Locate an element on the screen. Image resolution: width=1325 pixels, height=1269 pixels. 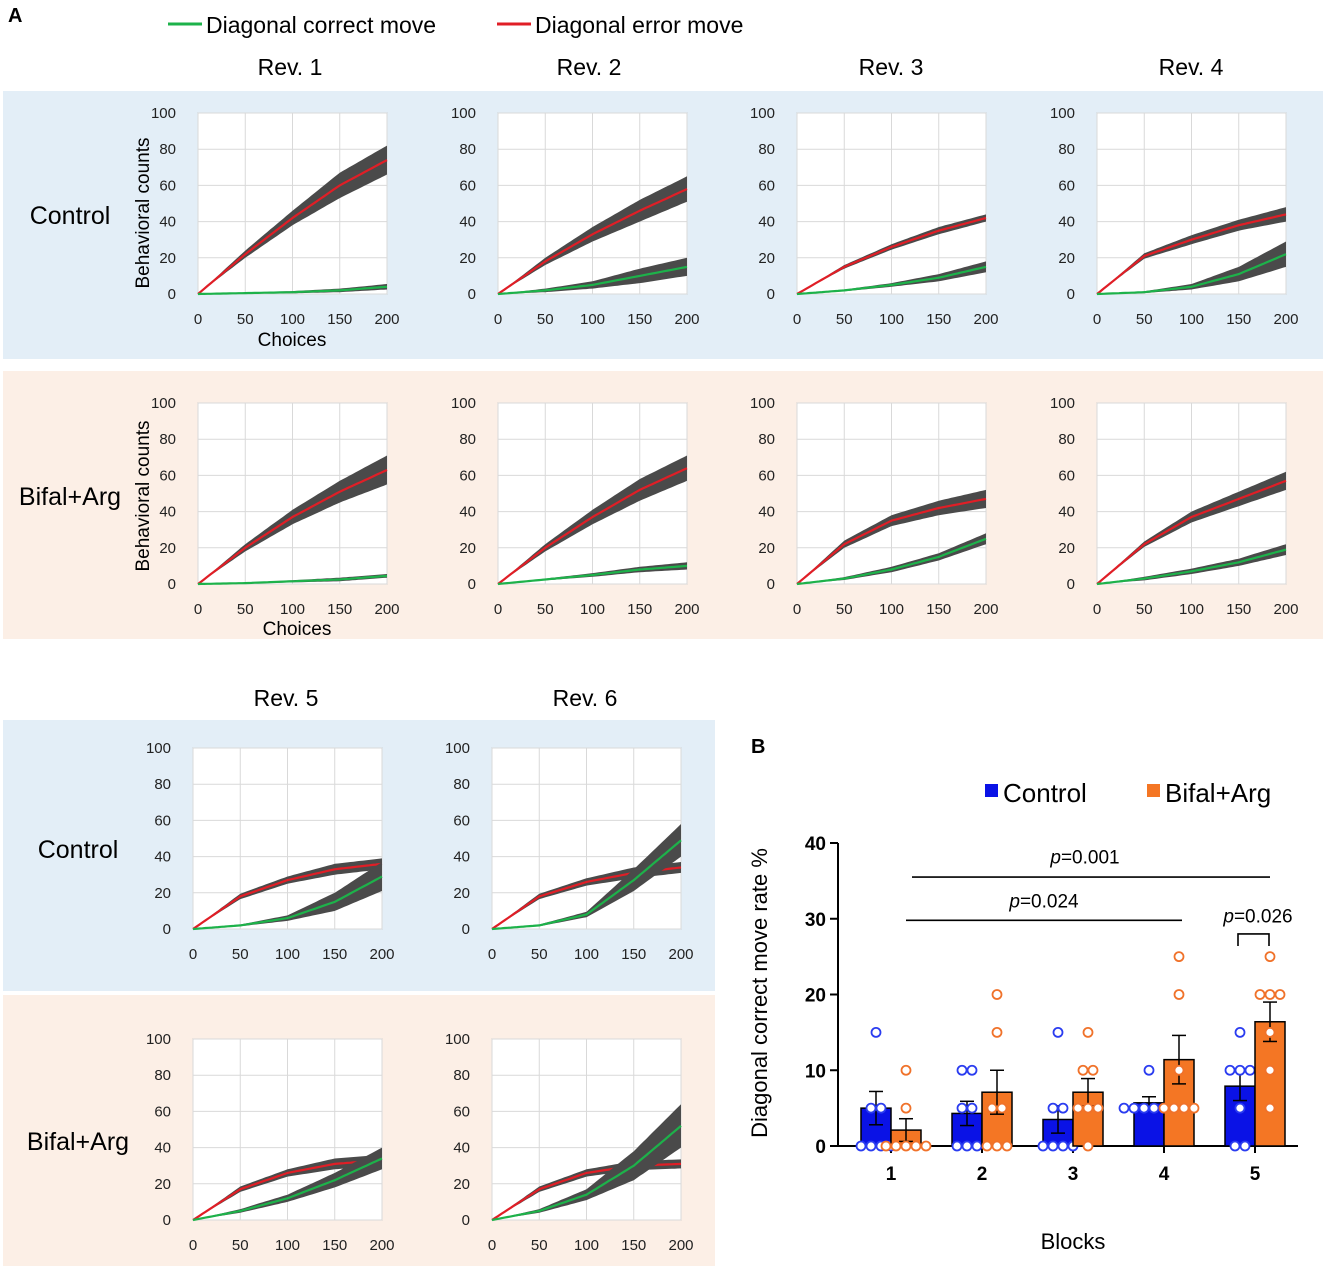
x-tick-label: 100 is located at coordinates (592, 319).